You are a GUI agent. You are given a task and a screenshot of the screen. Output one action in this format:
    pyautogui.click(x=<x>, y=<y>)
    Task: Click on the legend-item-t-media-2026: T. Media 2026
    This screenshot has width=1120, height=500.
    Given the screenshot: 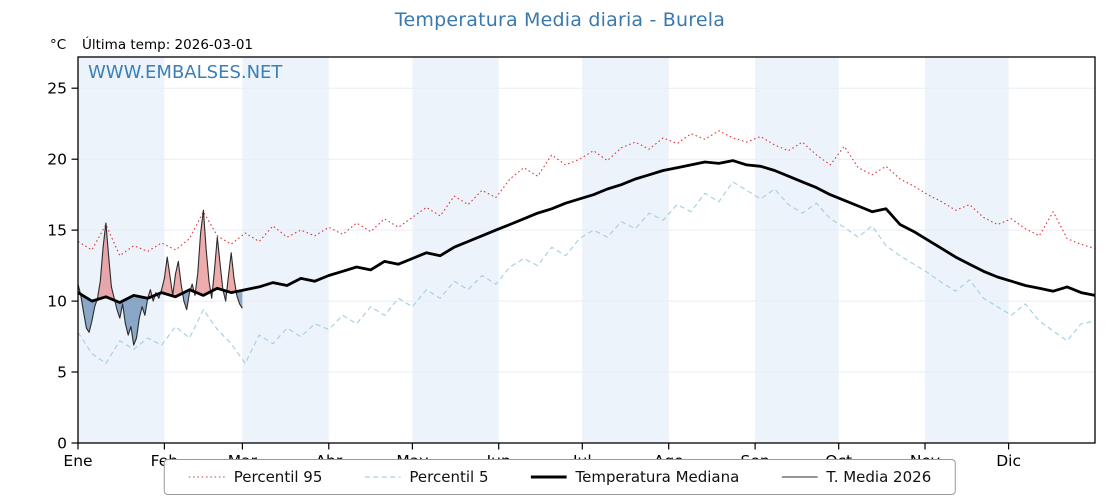 What is the action you would take?
    pyautogui.click(x=856, y=477)
    